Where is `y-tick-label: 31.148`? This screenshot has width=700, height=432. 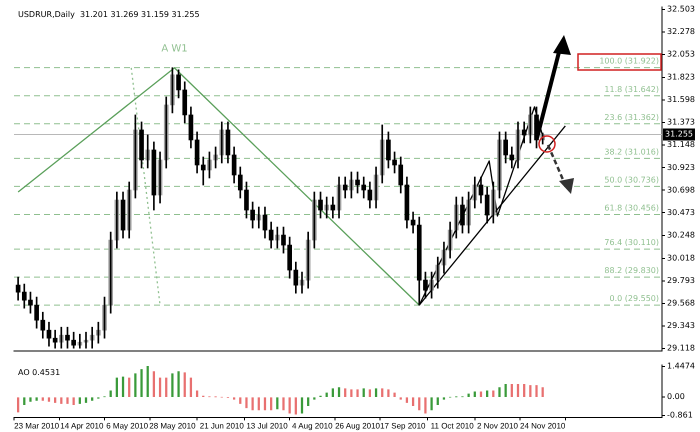 y-tick-label: 31.148 is located at coordinates (681, 145).